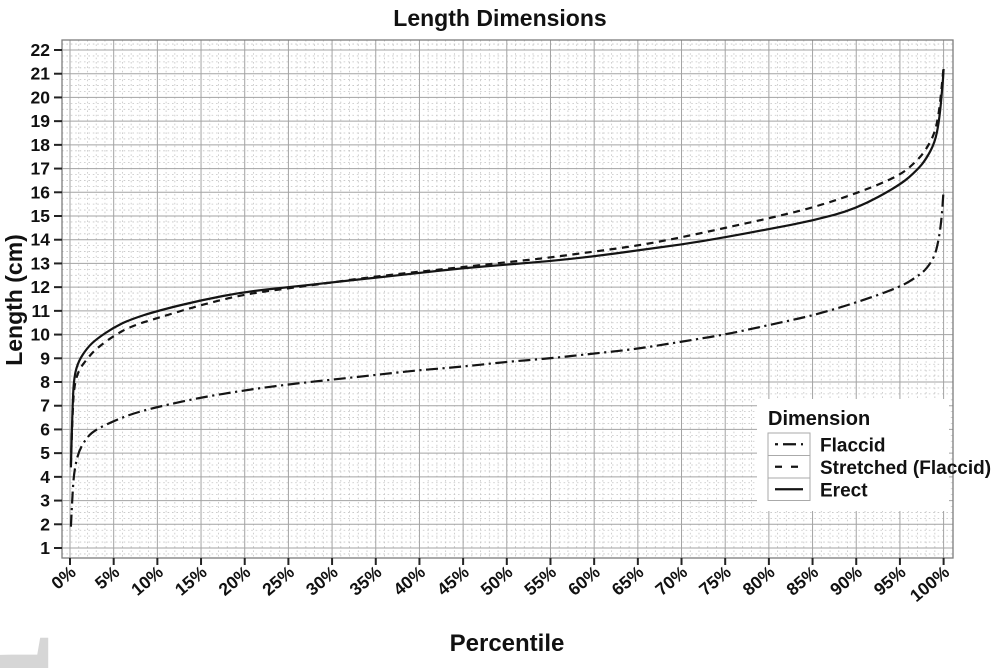 This screenshot has height=668, width=1000. Describe the element at coordinates (540, 580) in the screenshot. I see `x-tick-label: 55%` at that location.